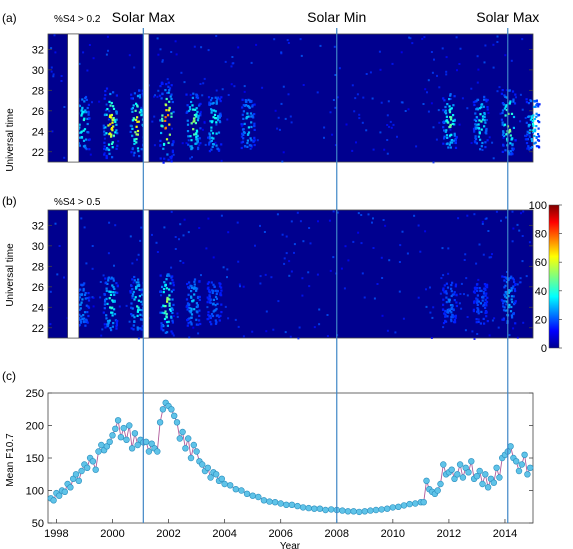  What do you see at coordinates (85, 321) in the screenshot?
I see `panel-b-season-0-cell` at bounding box center [85, 321].